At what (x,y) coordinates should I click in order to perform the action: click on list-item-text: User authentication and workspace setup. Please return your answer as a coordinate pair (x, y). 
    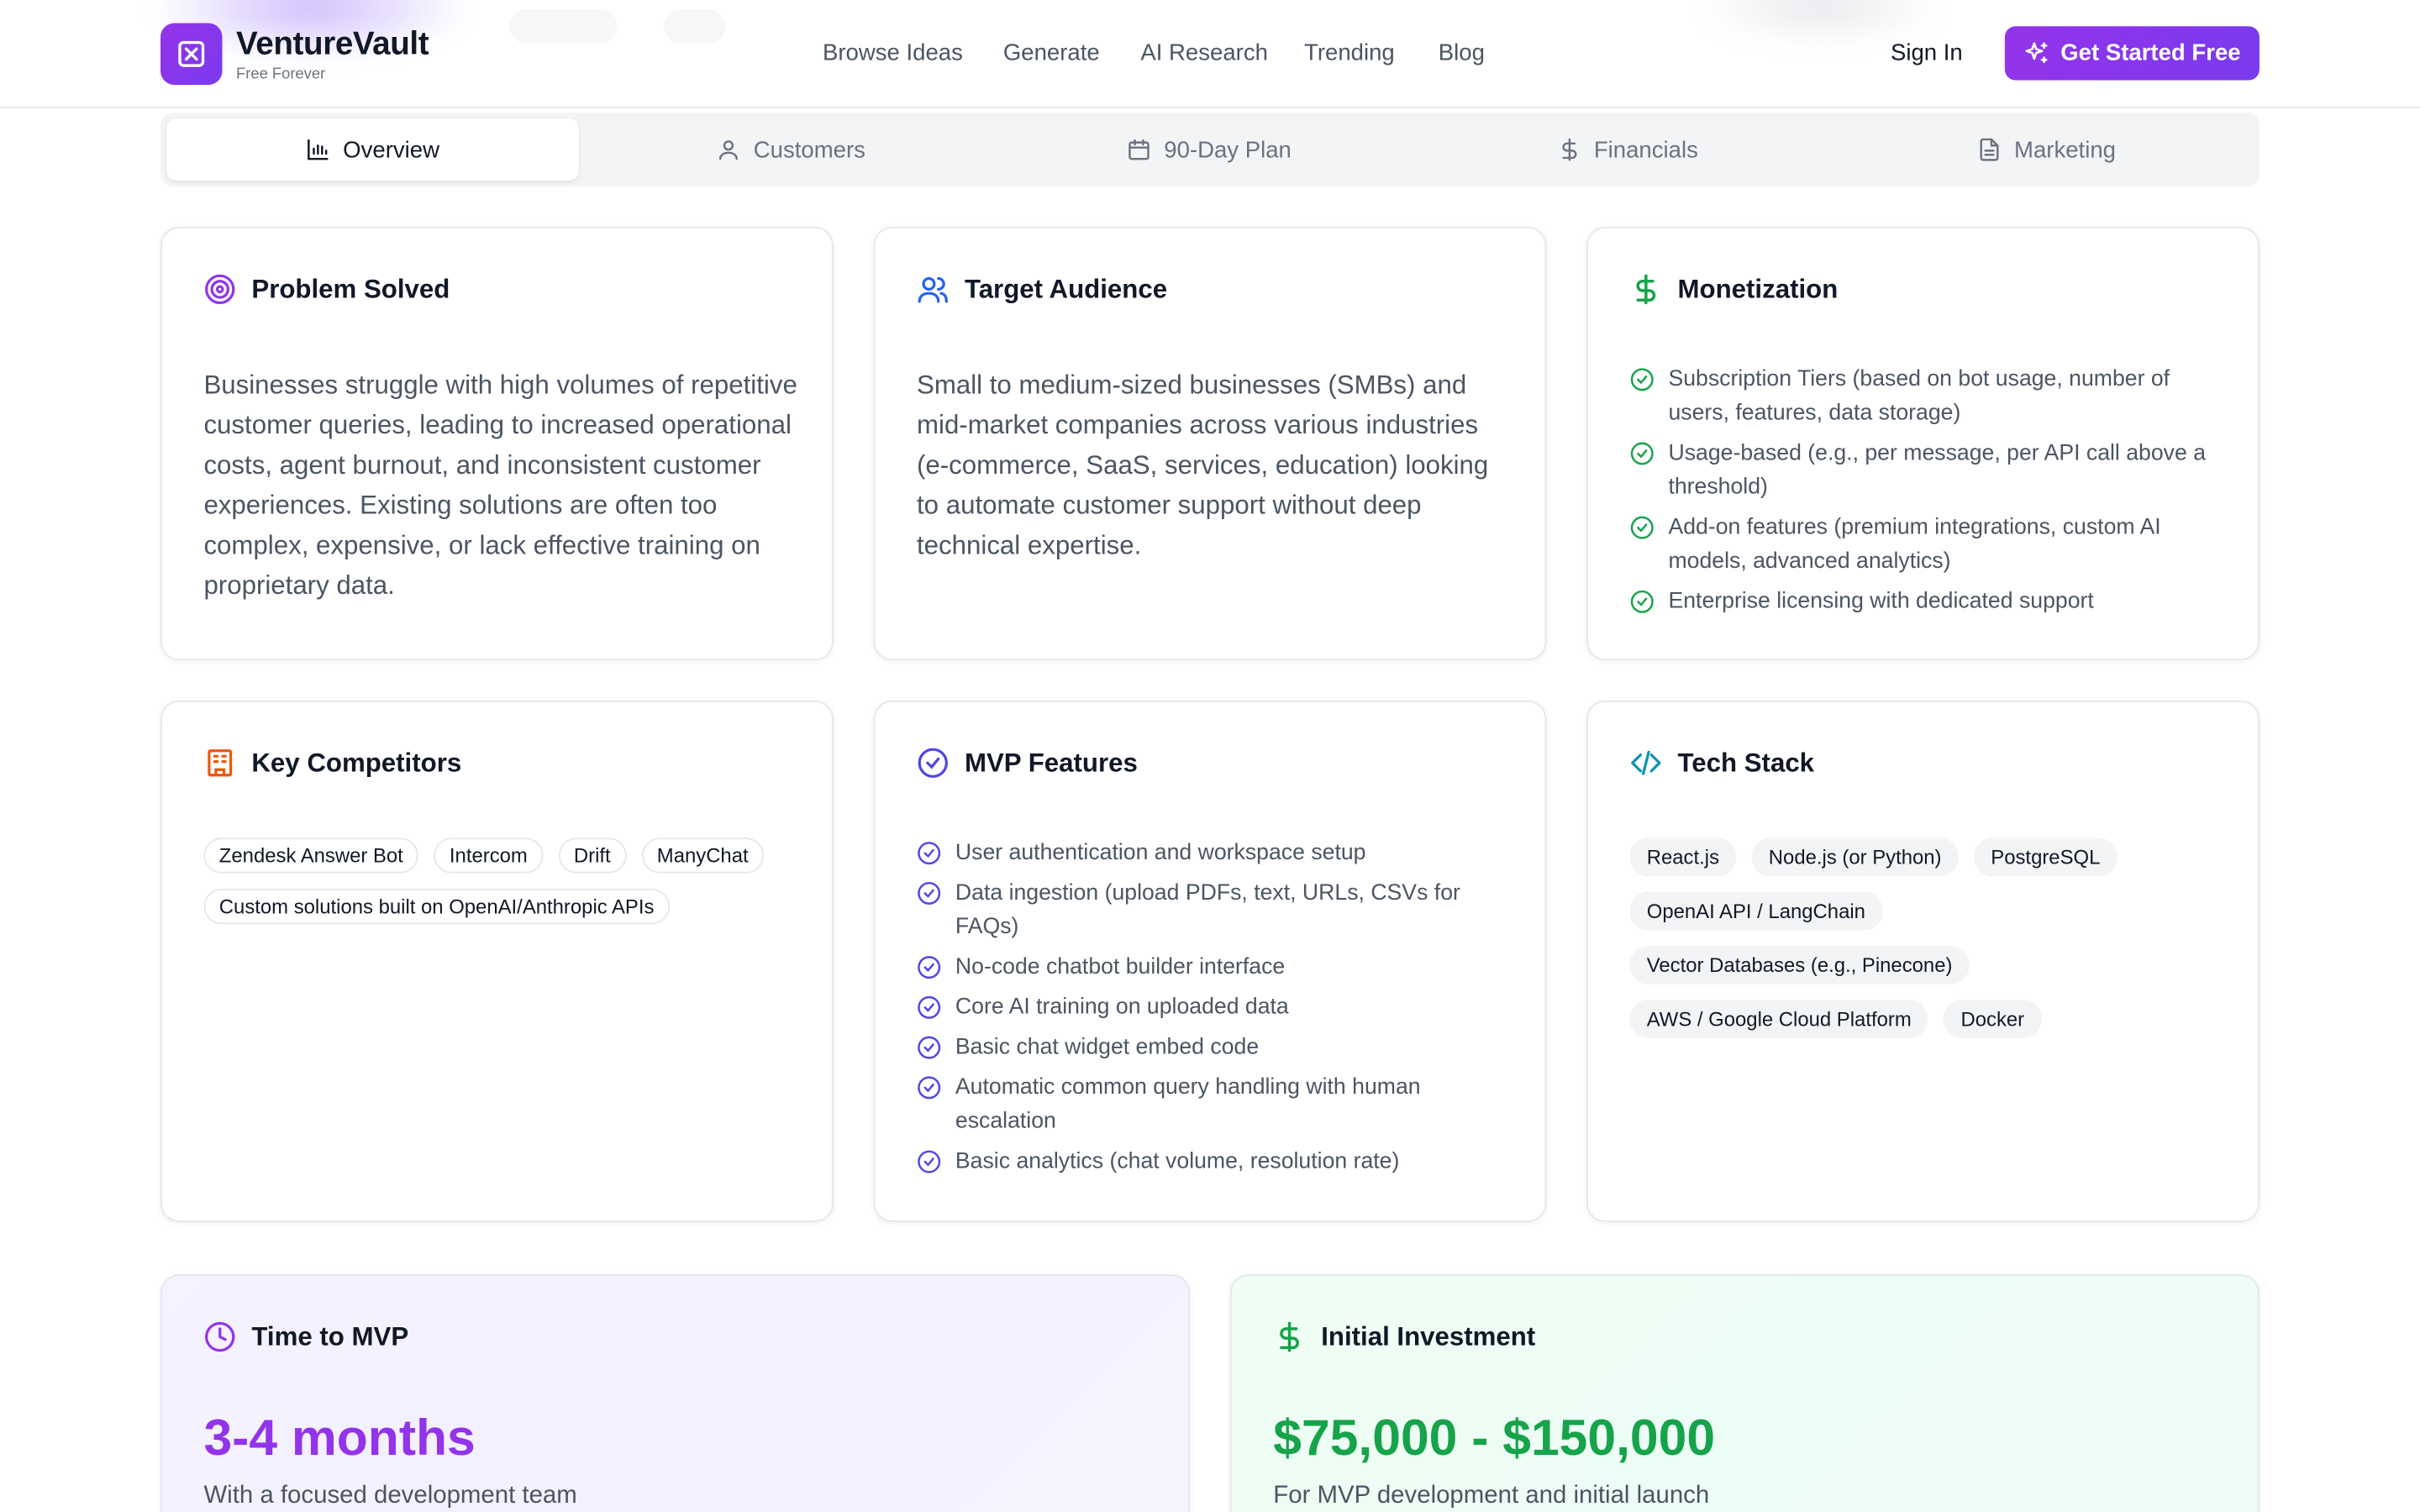
    Looking at the image, I should click on (1161, 853).